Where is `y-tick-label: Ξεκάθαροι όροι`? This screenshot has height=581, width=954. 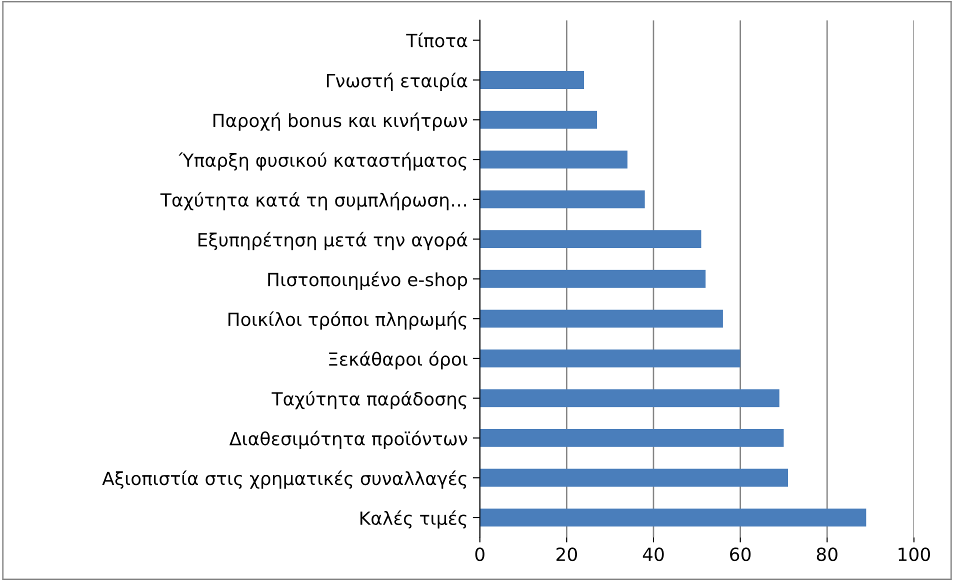 y-tick-label: Ξεκάθαροι όροι is located at coordinates (398, 360).